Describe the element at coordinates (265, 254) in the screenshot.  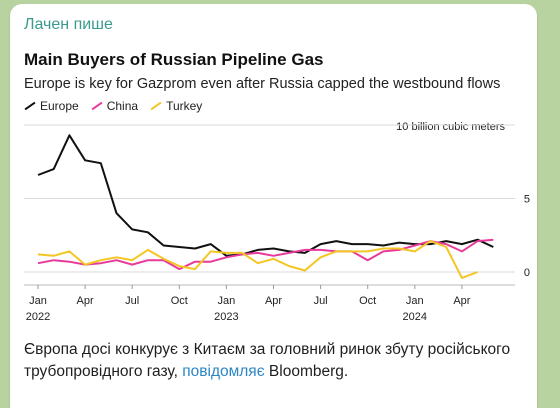
I see `series-line-china` at that location.